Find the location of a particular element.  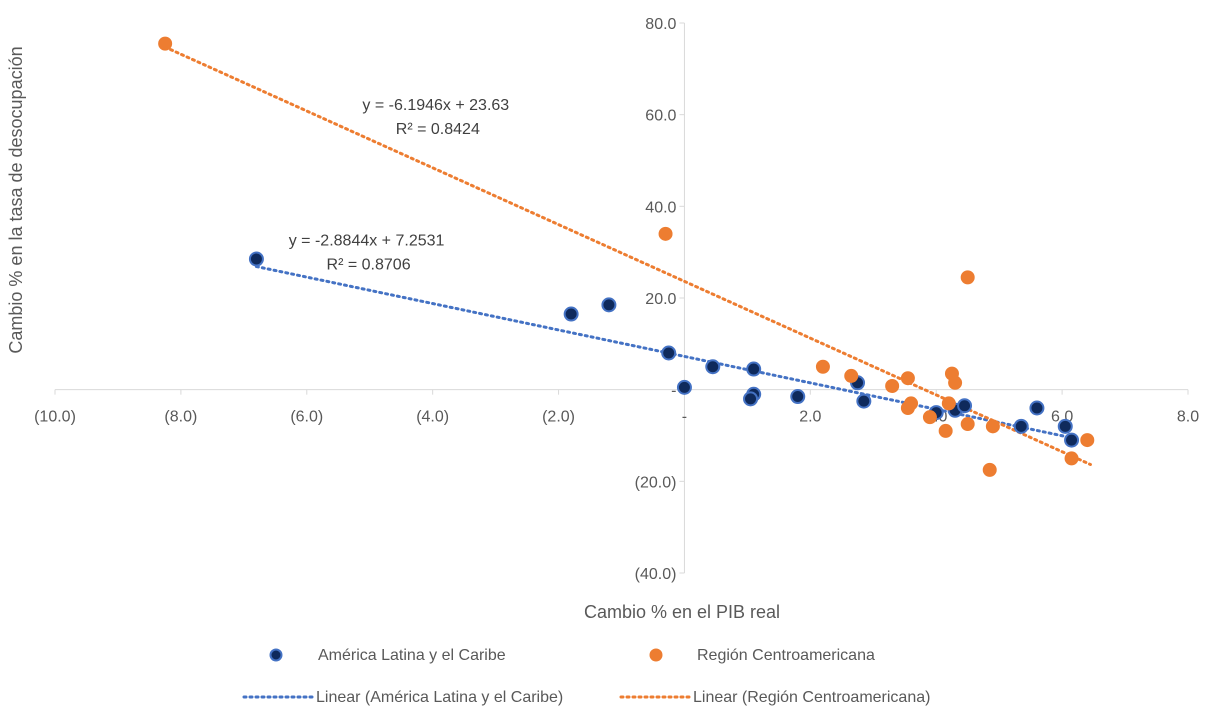

y-tick-label: 80.0 is located at coordinates (660, 24).